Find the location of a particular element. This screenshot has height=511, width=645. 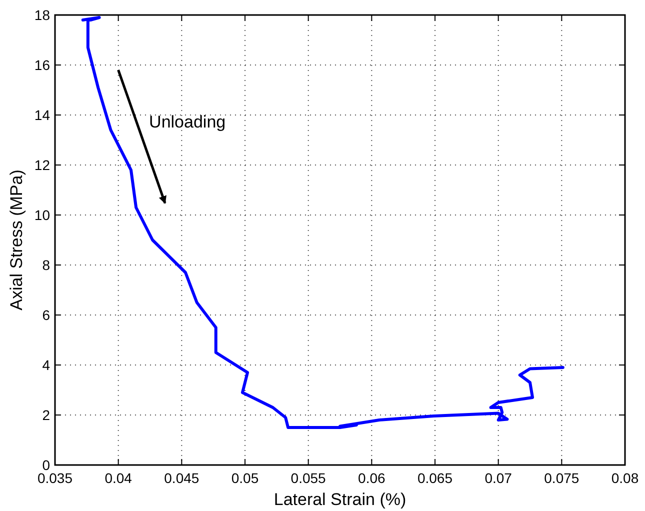

x-tick-label: 0.05 is located at coordinates (245, 478).